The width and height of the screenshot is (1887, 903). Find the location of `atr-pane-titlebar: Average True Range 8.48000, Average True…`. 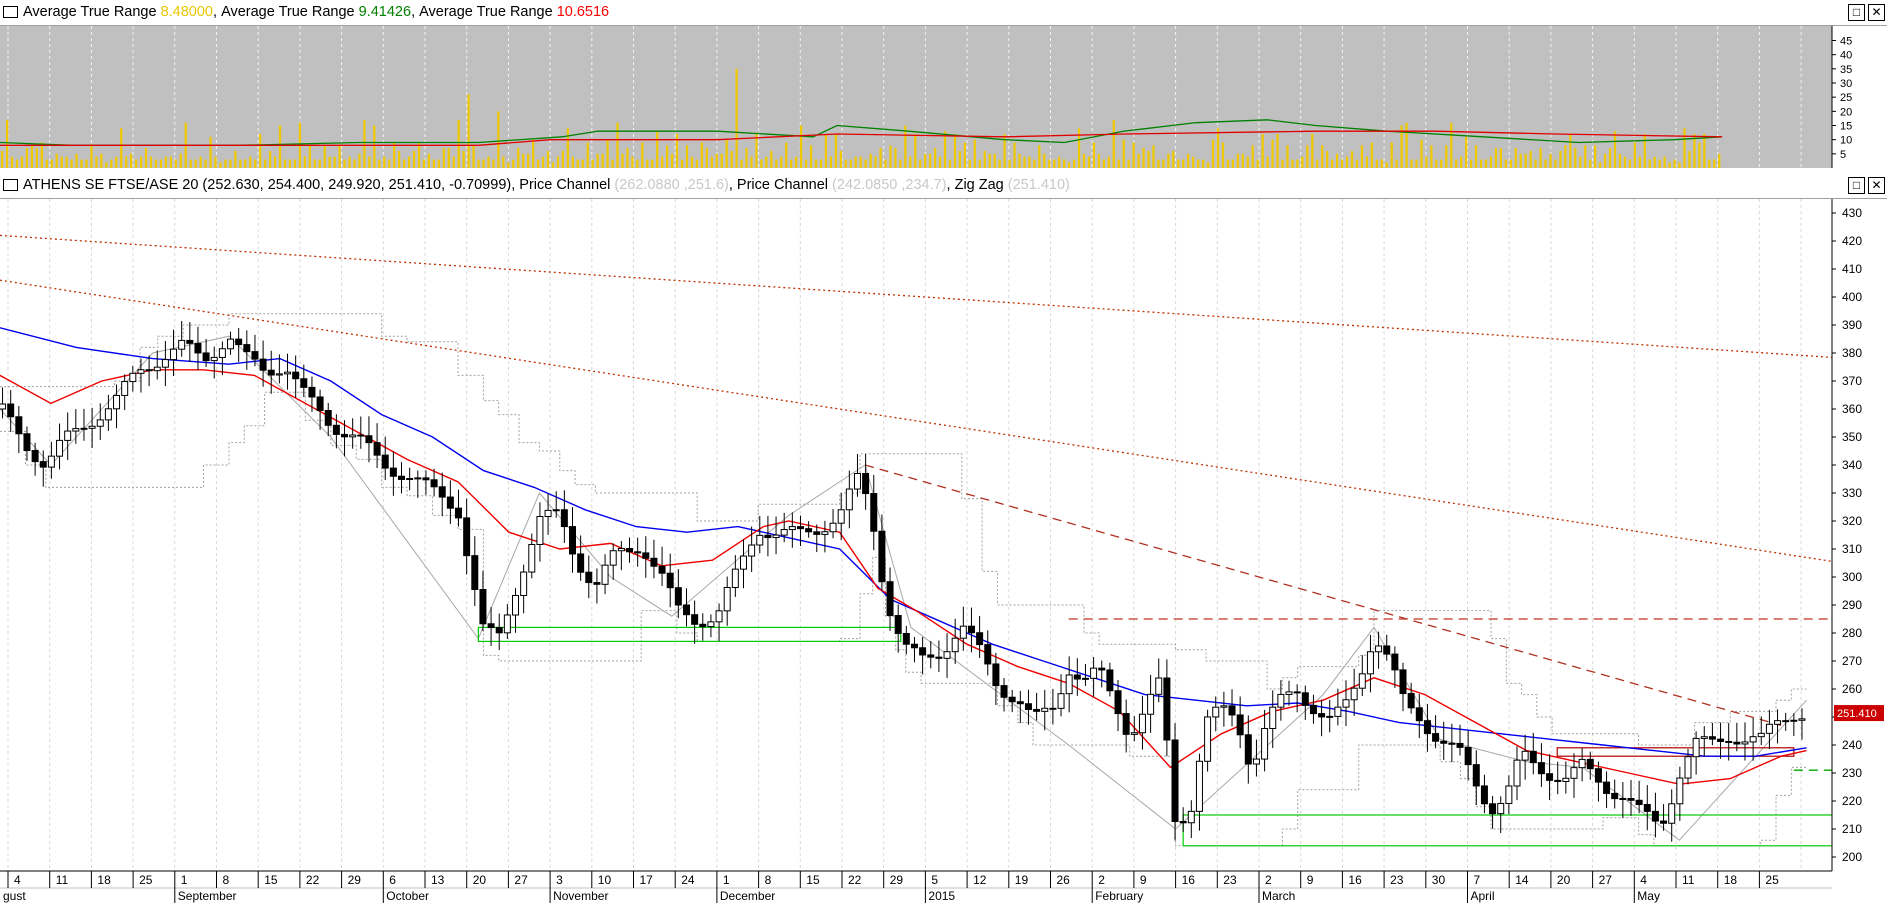

atr-pane-titlebar: Average True Range 8.48000, Average True… is located at coordinates (943, 13).